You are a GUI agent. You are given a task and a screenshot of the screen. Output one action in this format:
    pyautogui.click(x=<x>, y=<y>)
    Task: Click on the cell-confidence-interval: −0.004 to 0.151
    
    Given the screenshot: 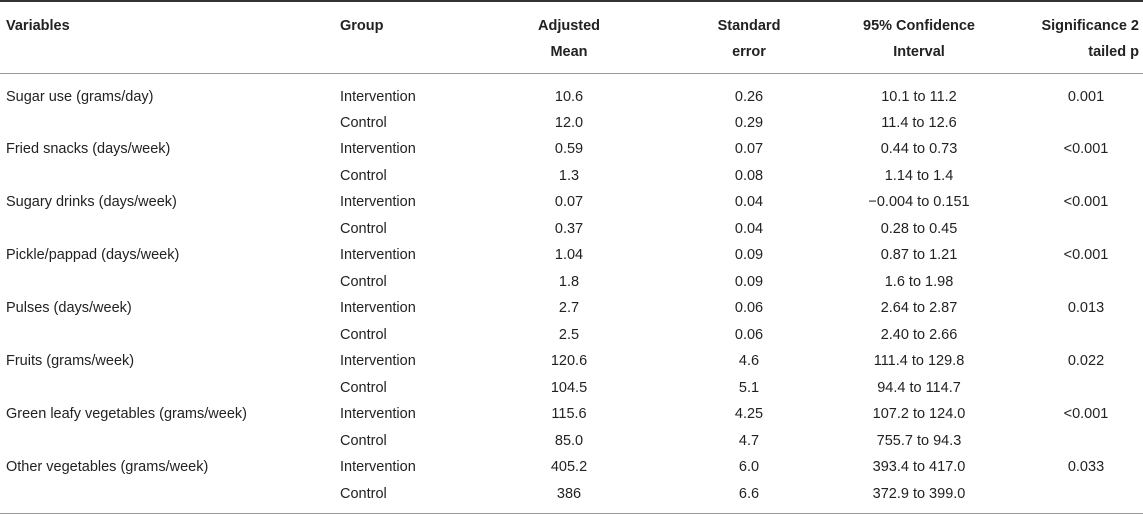 What is the action you would take?
    pyautogui.click(x=919, y=202)
    